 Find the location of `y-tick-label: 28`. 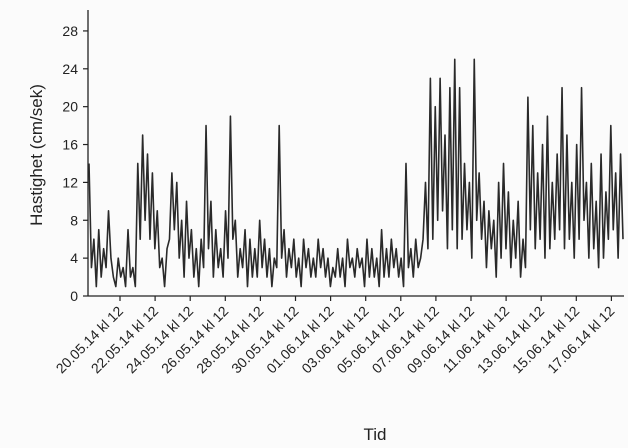

y-tick-label: 28 is located at coordinates (70, 31).